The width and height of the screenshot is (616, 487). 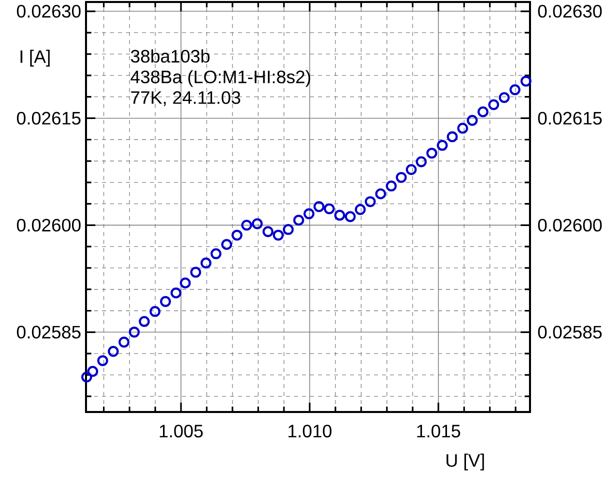 I want to click on y-tick-label: 0.02585, so click(x=48, y=332).